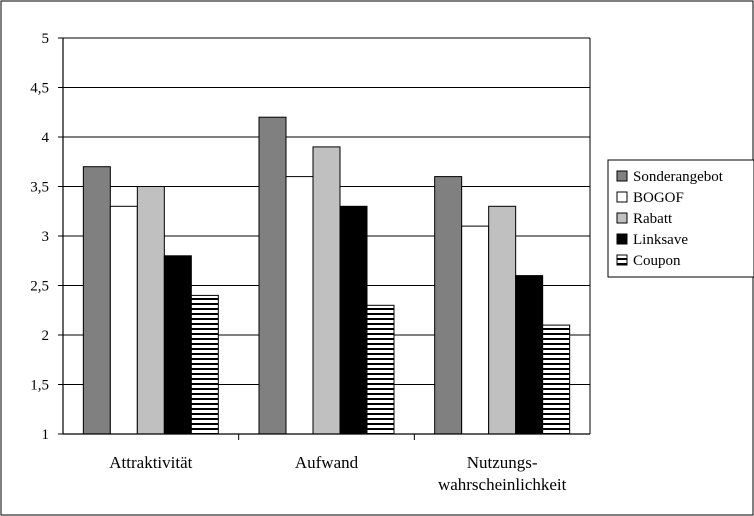  I want to click on legend-label: Sonderangebot, so click(678, 177).